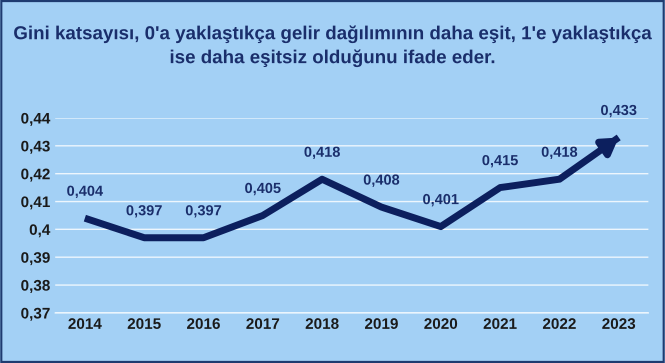 The image size is (665, 363). What do you see at coordinates (35, 119) in the screenshot?
I see `y-tick-label: 0,44` at bounding box center [35, 119].